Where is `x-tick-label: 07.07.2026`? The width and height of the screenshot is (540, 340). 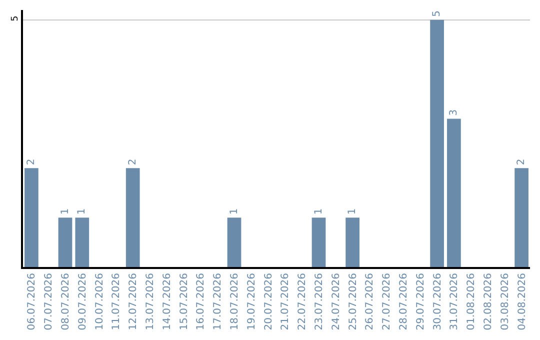 x-tick-label: 07.07.2026 is located at coordinates (49, 301).